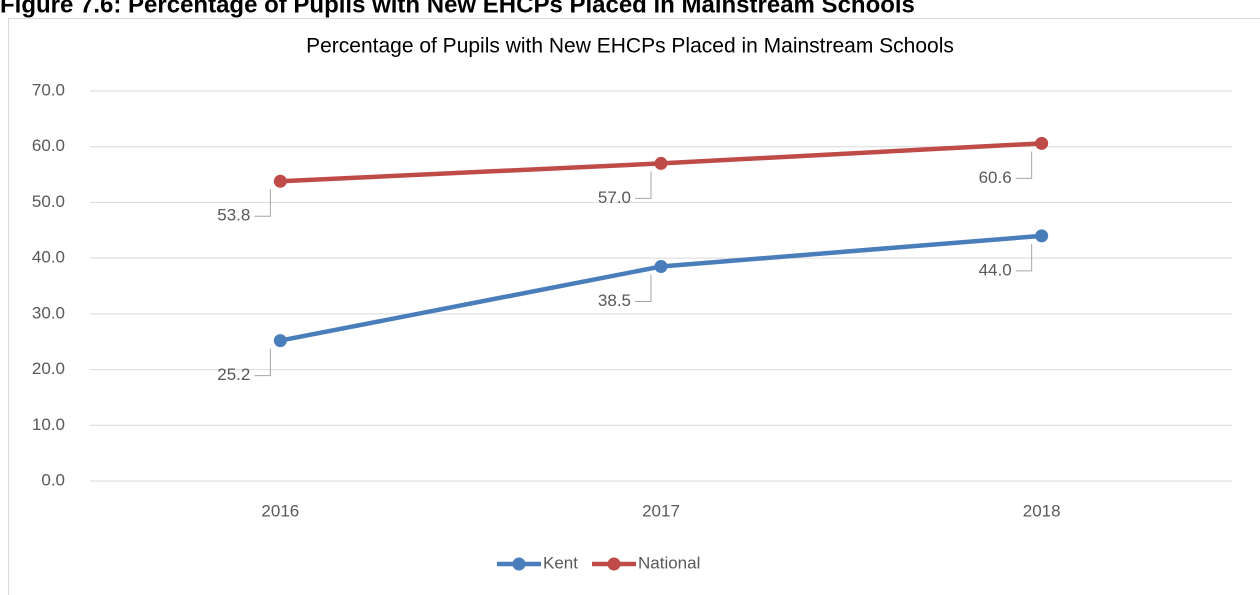 The height and width of the screenshot is (595, 1260). I want to click on x-tick-label: 2017, so click(661, 510).